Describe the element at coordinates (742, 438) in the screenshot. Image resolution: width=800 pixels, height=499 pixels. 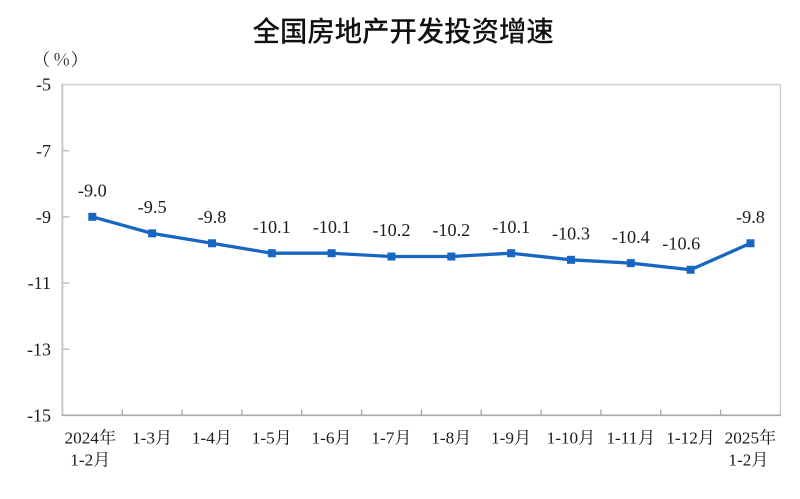
I see `svg-text: 2025` at that location.